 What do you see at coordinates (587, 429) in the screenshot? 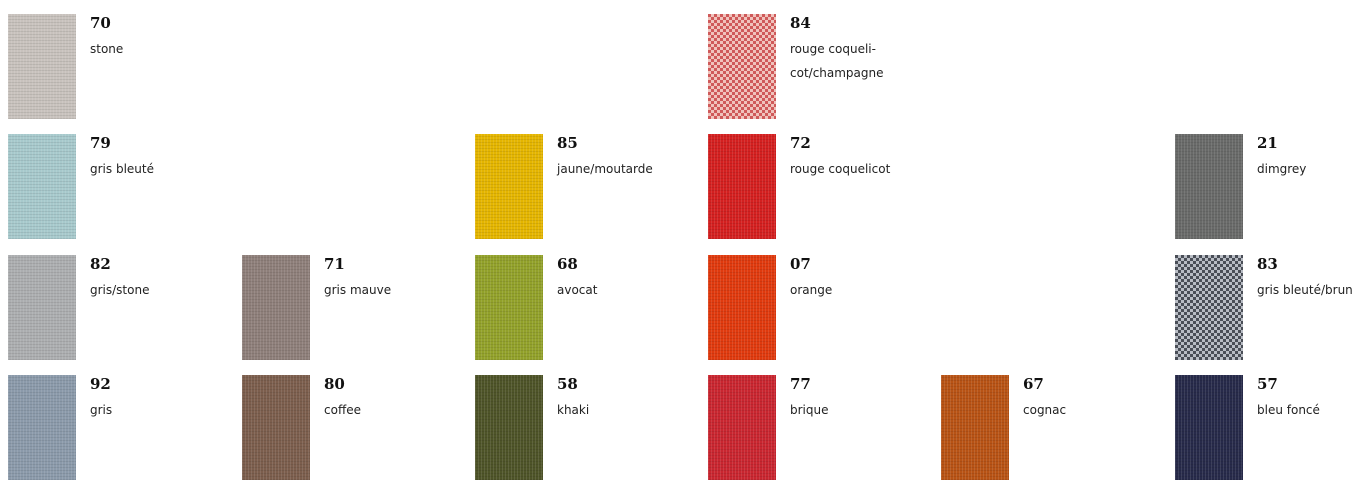
I see `swatch-card-58: 58 khaki` at bounding box center [587, 429].